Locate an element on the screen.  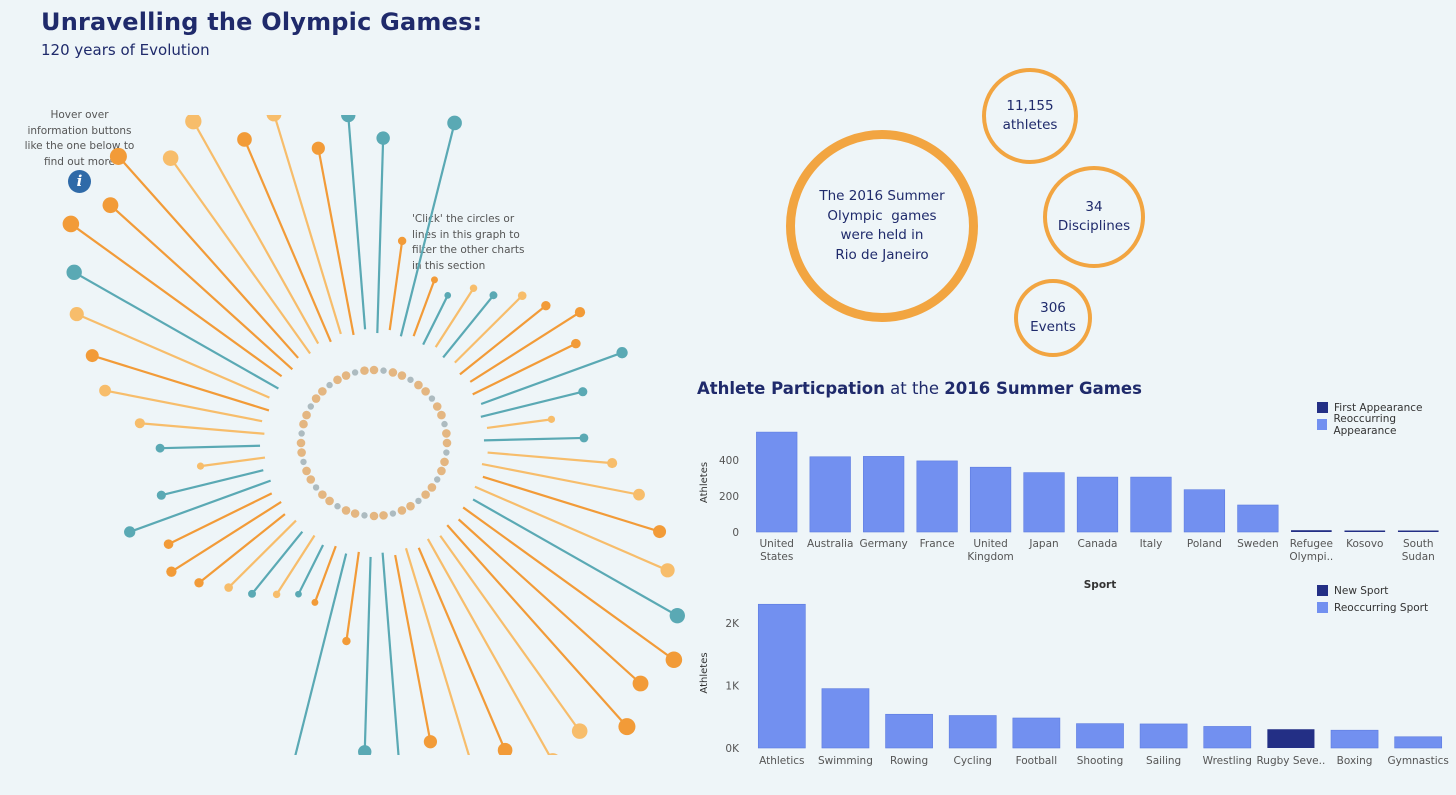
legend-new-sport: New Sport is located at coordinates (1372, 590).